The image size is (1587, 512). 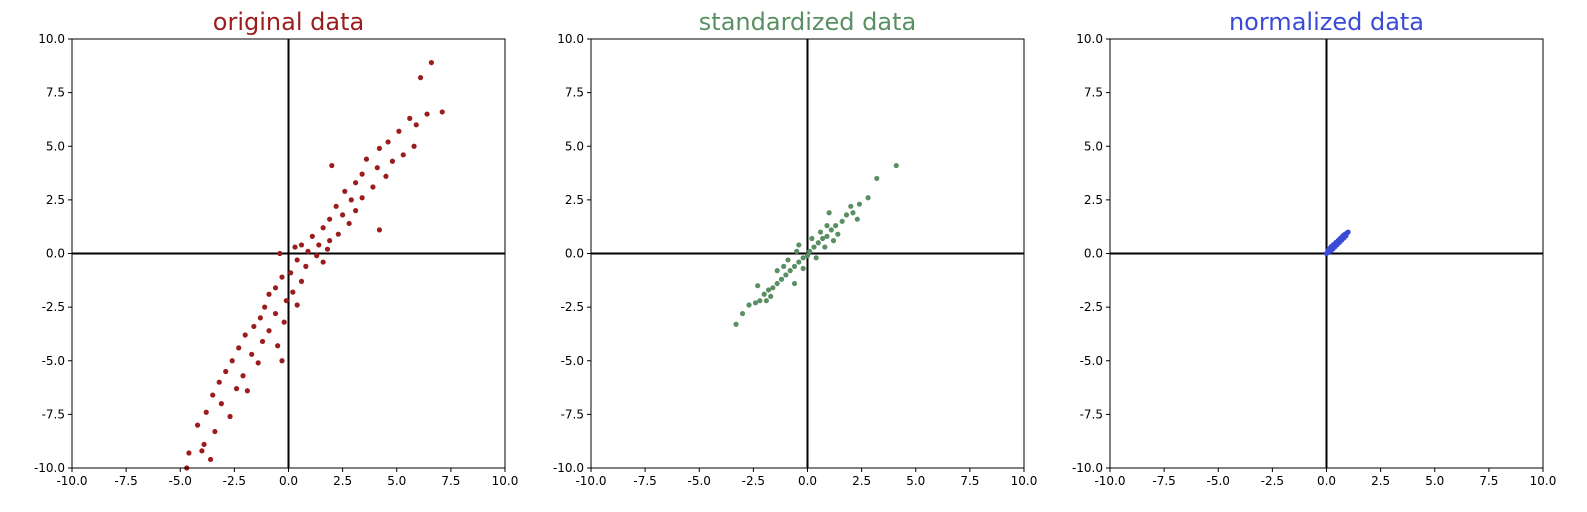 What do you see at coordinates (125, 481) in the screenshot?
I see `x-tick-label: -7.5` at bounding box center [125, 481].